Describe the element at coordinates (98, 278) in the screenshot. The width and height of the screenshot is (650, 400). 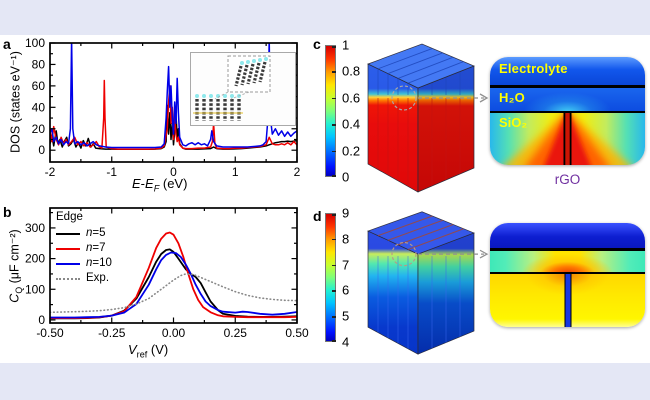
I see `legend-item-label: Exp.` at that location.